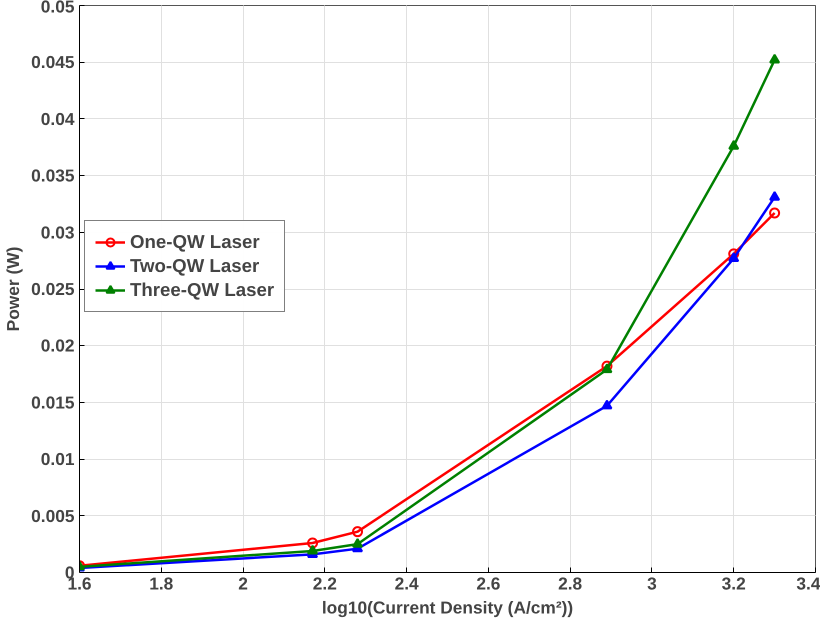 Image resolution: width=827 pixels, height=629 pixels. What do you see at coordinates (195, 242) in the screenshot?
I see `legend-label: One-QW Laser` at bounding box center [195, 242].